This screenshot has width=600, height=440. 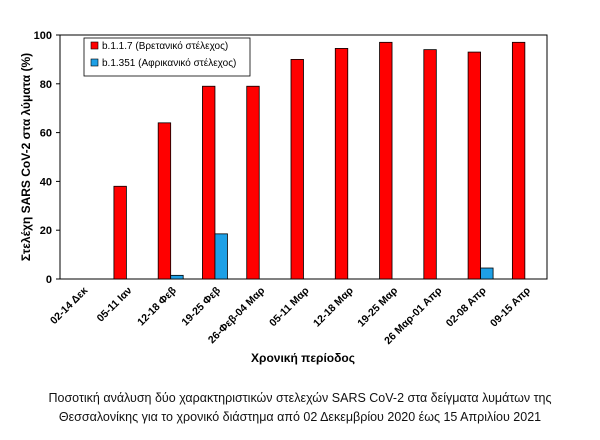 What do you see at coordinates (157, 306) in the screenshot?
I see `x-tick-label: 12-18 Φεβ` at bounding box center [157, 306].